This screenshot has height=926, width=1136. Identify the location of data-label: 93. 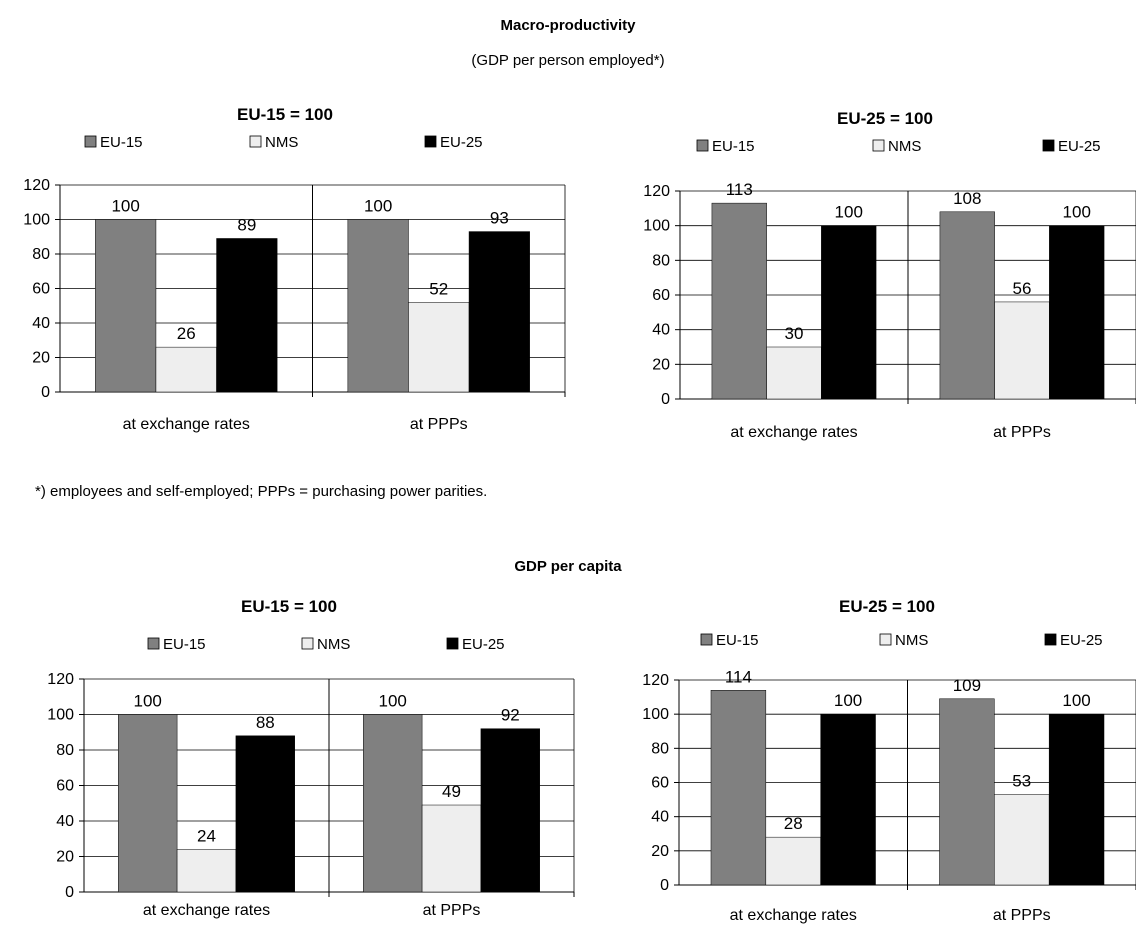
(499, 218).